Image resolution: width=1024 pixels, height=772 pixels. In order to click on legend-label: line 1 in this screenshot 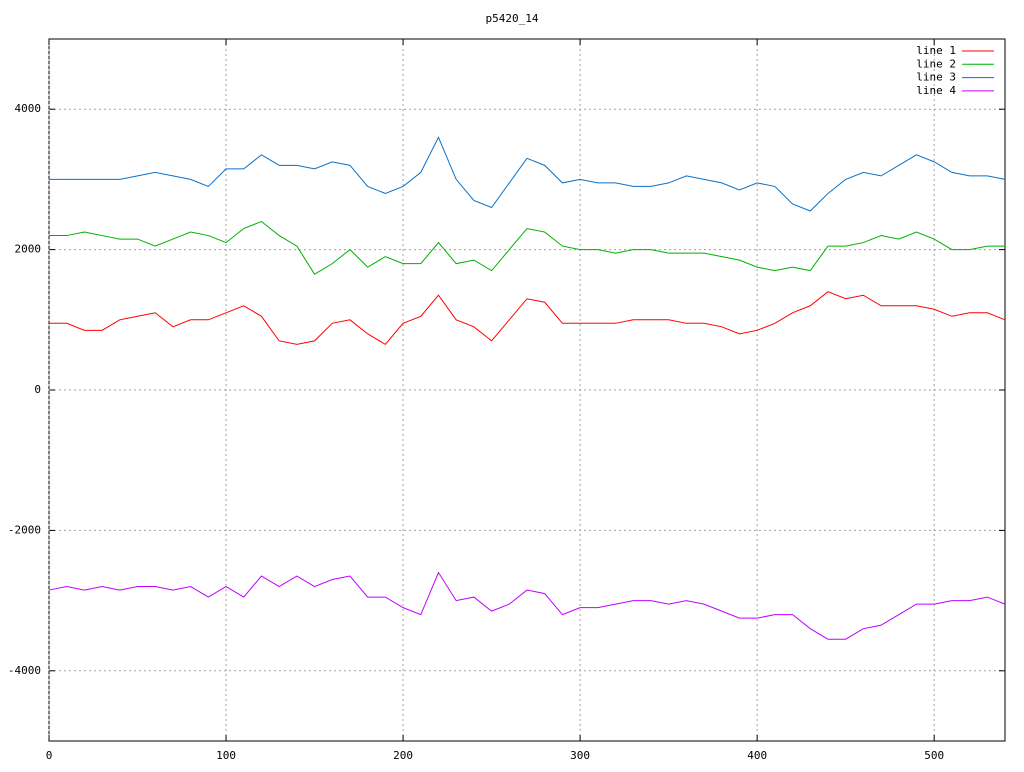, I will do `click(936, 50)`.